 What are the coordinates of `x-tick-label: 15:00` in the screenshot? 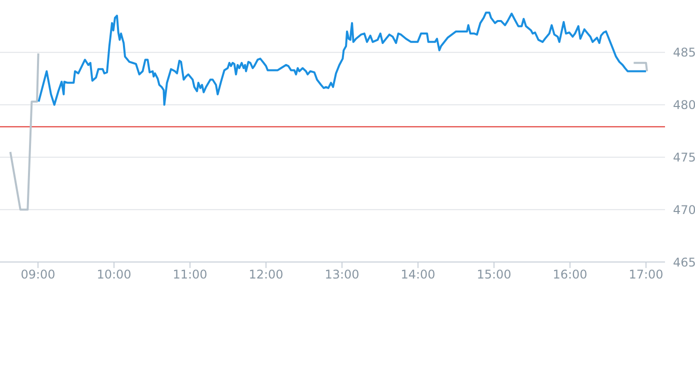 It's located at (494, 275).